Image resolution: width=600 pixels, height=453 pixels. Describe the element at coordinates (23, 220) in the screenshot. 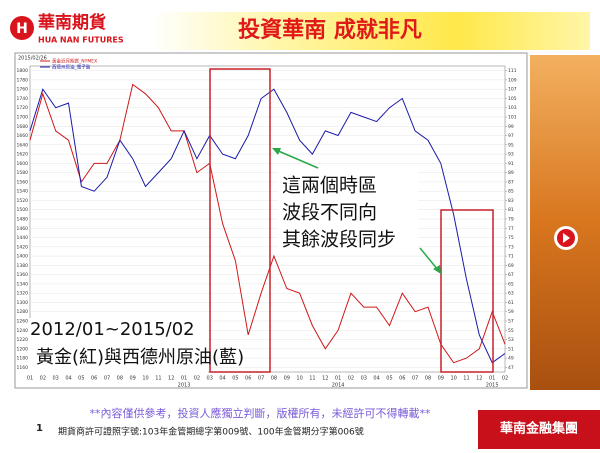

I see `y-tick-label: 1480` at that location.